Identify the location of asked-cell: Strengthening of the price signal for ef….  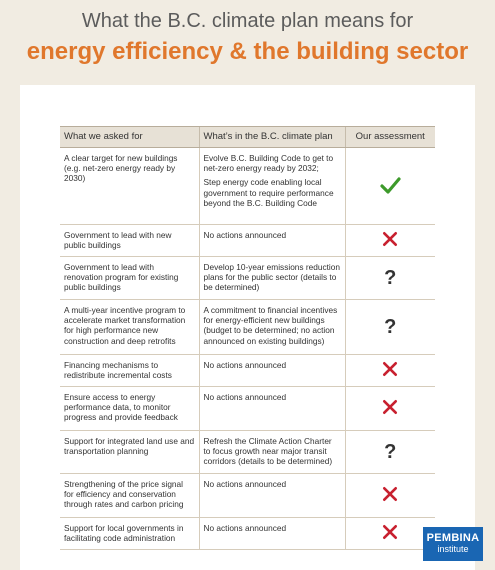
(129, 495).